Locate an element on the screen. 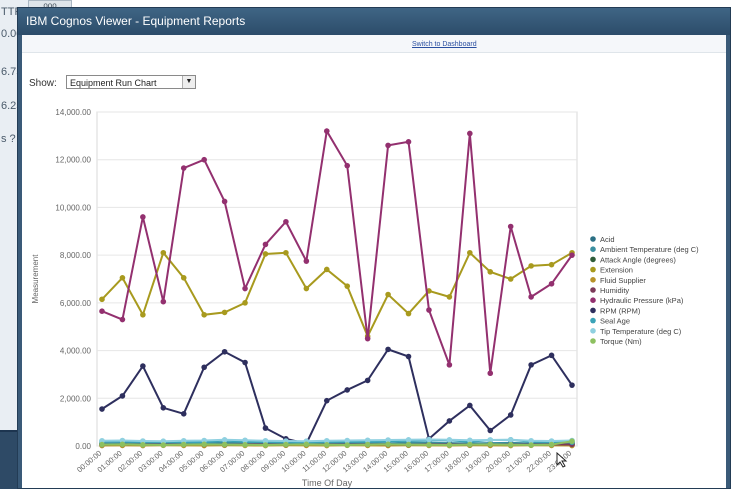 The width and height of the screenshot is (733, 489). legend-label: Tip Temperature (deg C) is located at coordinates (641, 331).